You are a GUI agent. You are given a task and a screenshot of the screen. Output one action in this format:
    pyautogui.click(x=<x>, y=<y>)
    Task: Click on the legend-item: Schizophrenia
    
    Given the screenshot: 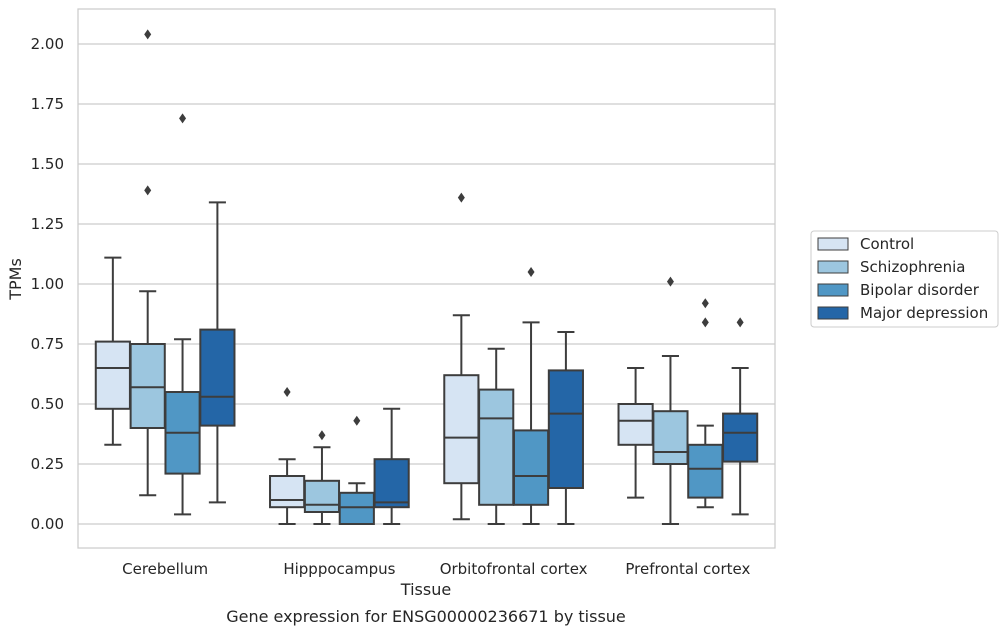 What is the action you would take?
    pyautogui.click(x=891, y=267)
    